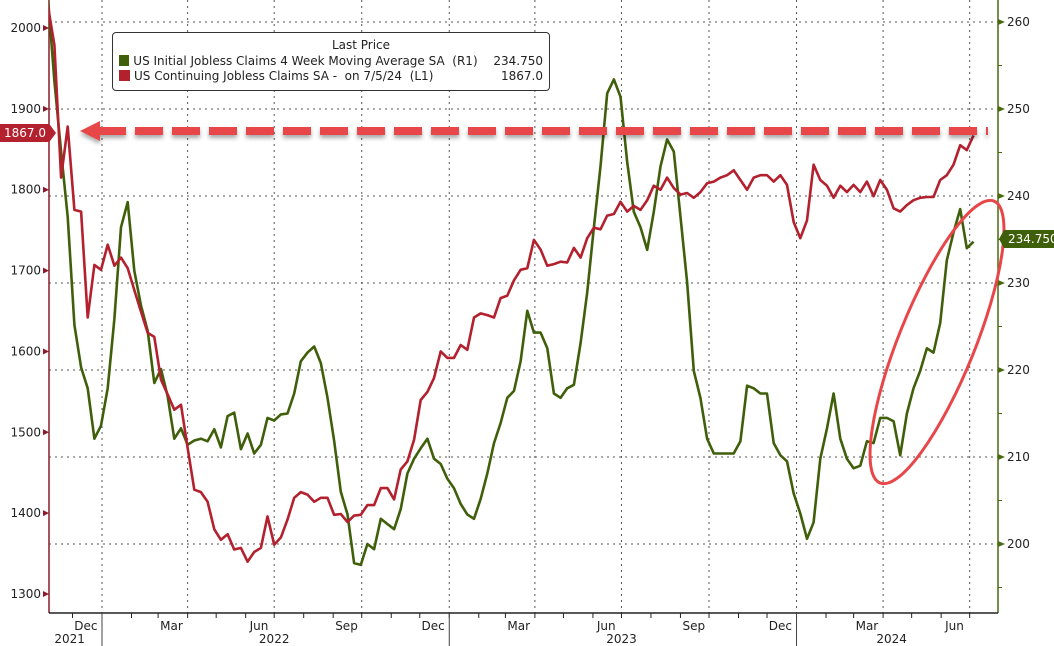  I want to click on left-tick-label: 1800, so click(25, 190).